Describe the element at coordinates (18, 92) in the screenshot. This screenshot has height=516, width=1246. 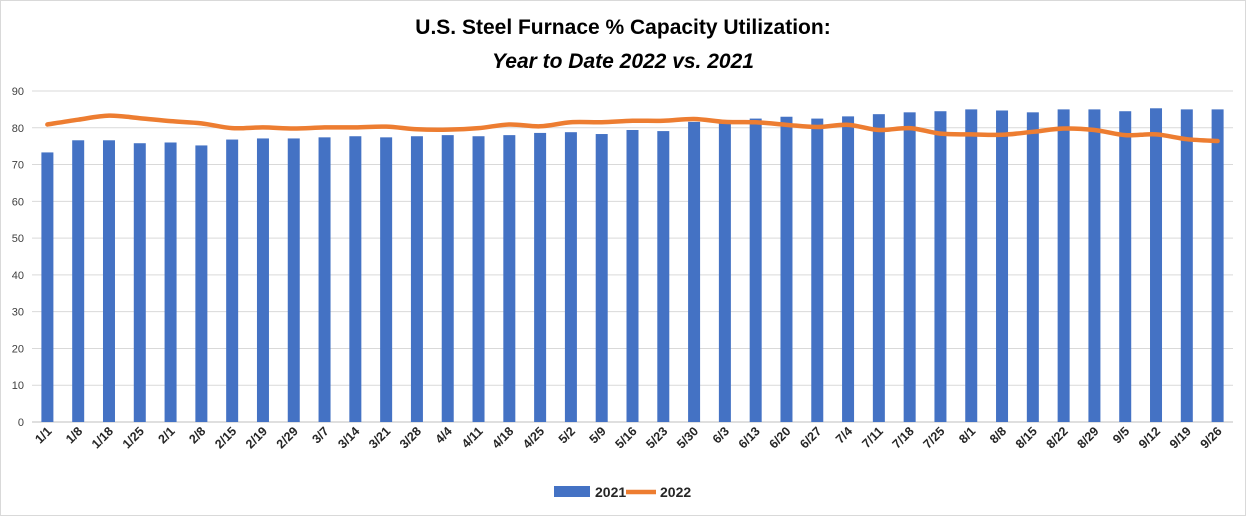
I see `y-tick-label: 90` at that location.